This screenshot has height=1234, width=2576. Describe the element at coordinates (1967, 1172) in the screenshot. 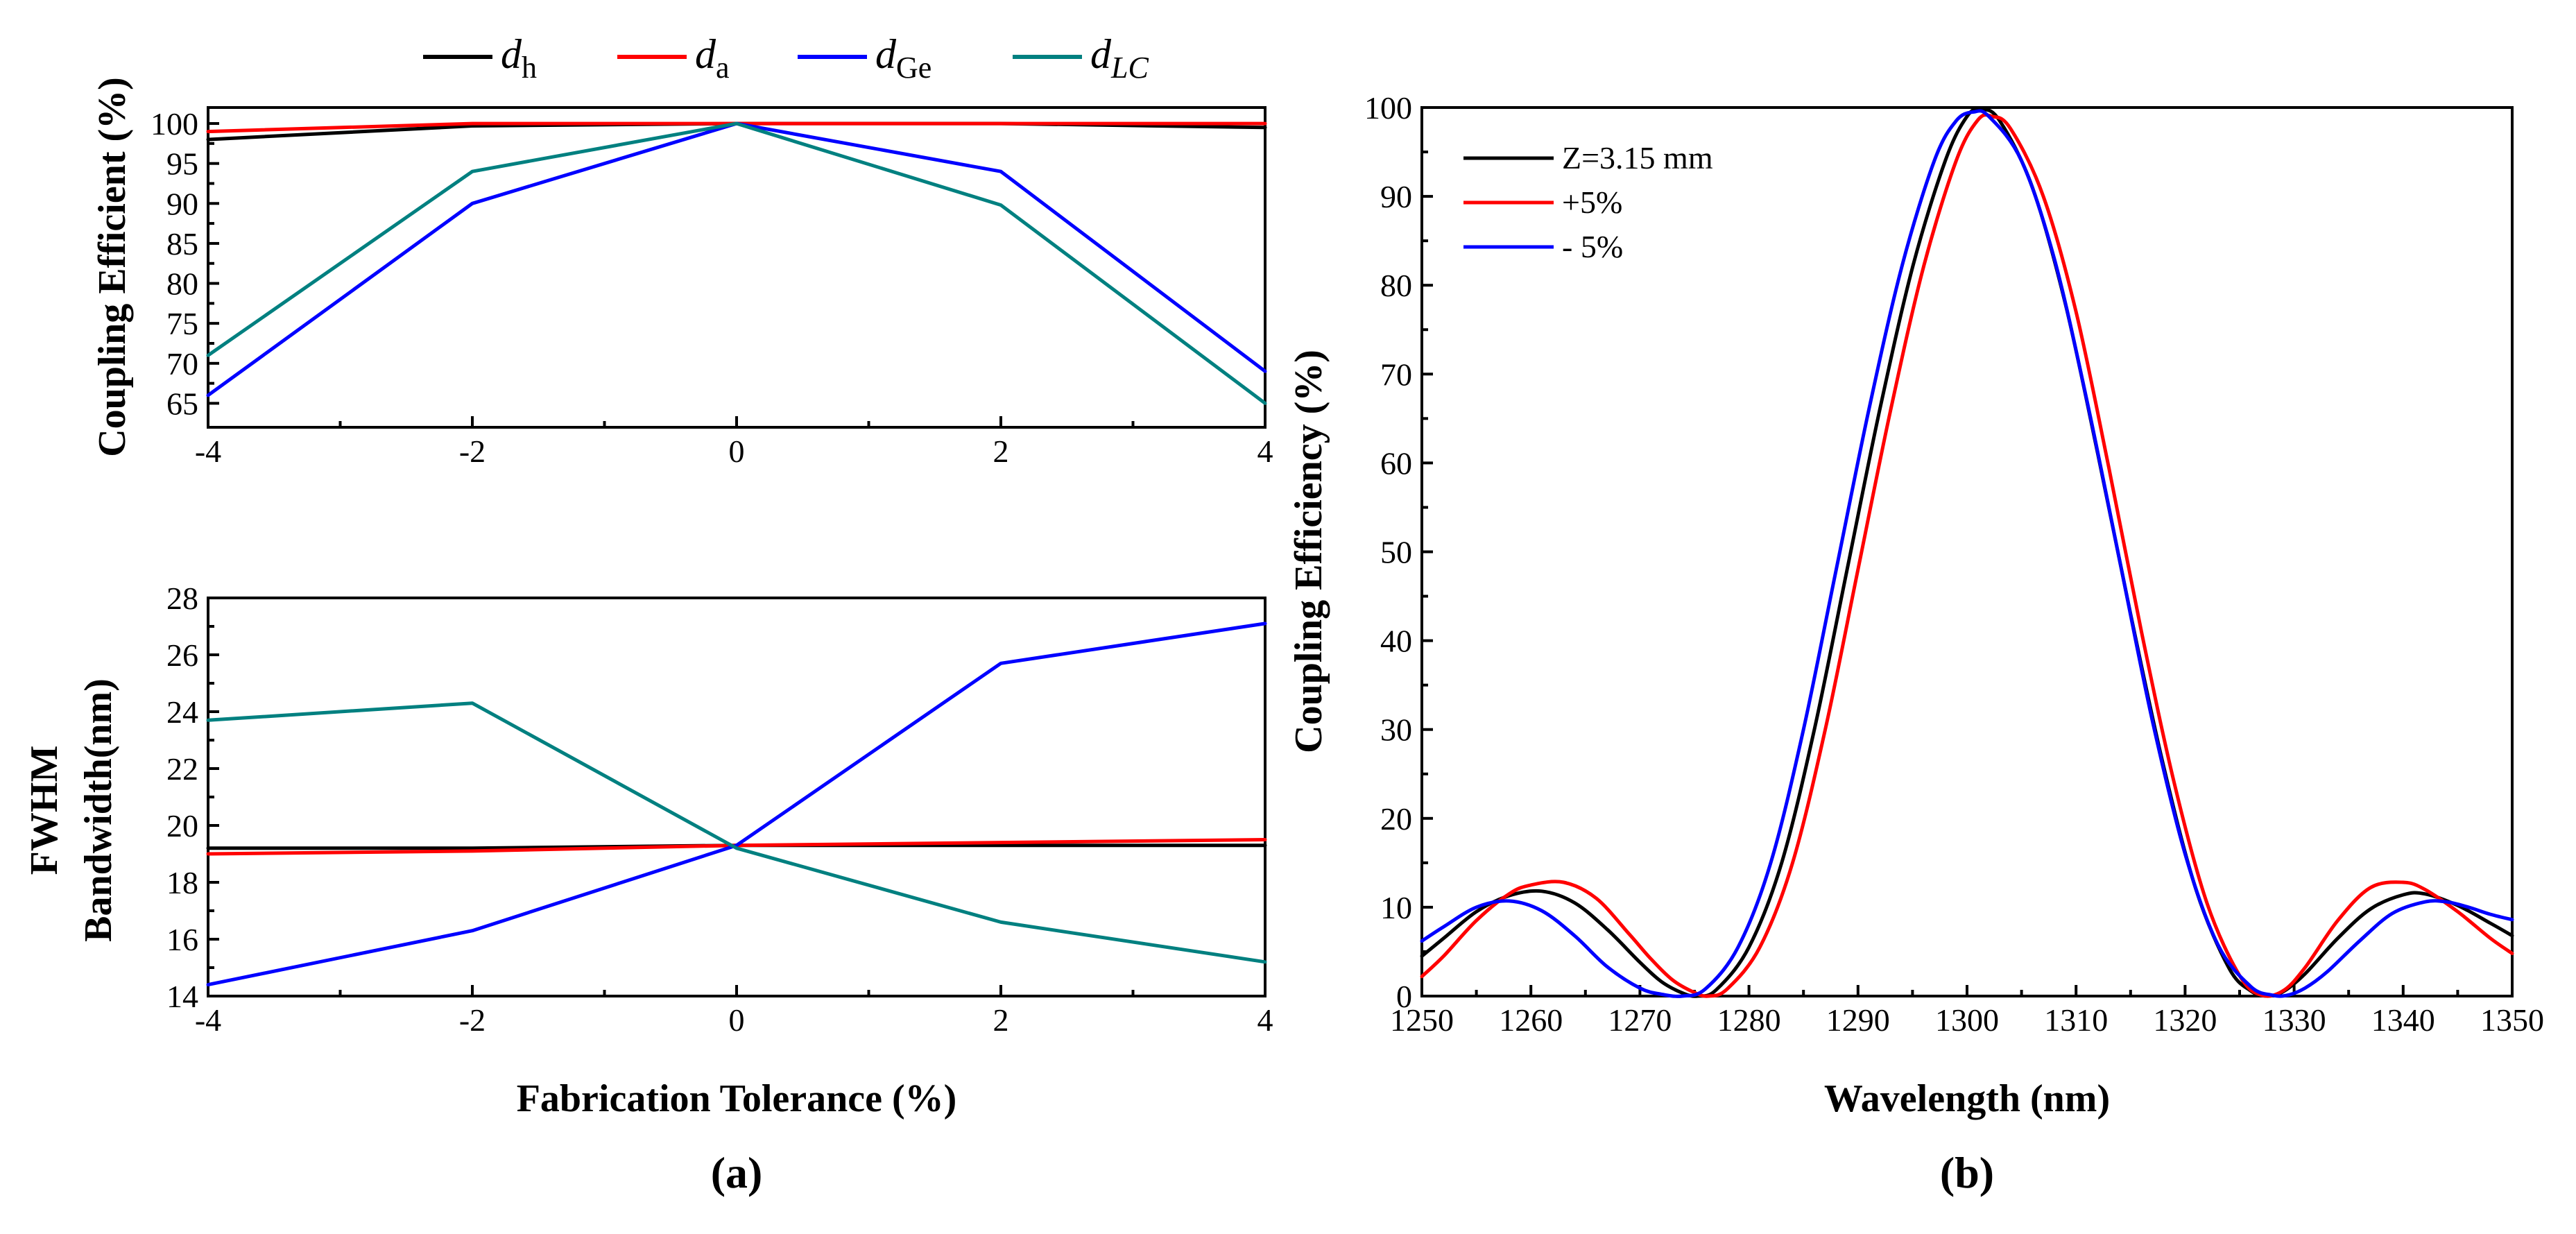

I see `panel-label-b: (b)` at that location.